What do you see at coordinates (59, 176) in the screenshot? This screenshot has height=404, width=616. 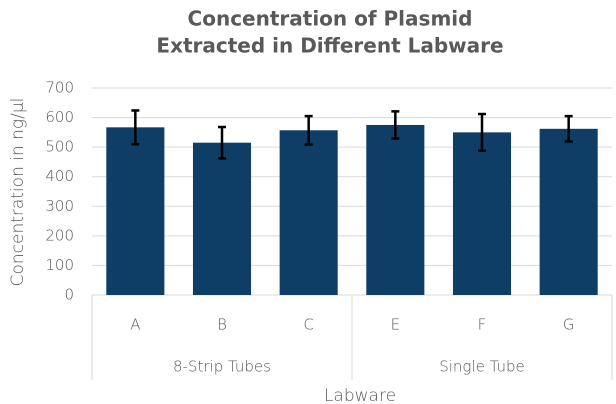 I see `y-tick-label: 400` at bounding box center [59, 176].